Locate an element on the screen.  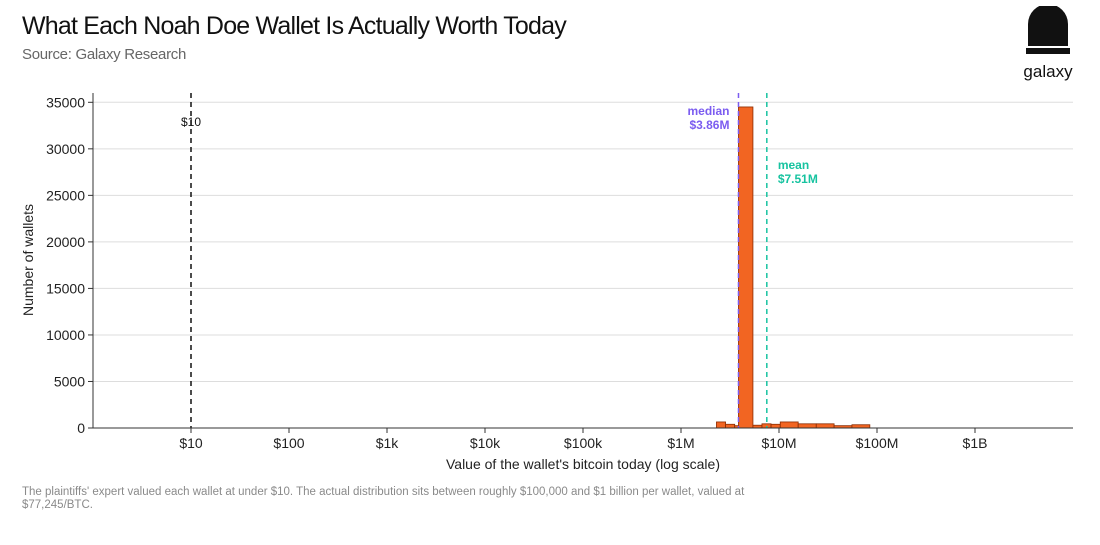
y-tick-label: 10000 is located at coordinates (65, 335).